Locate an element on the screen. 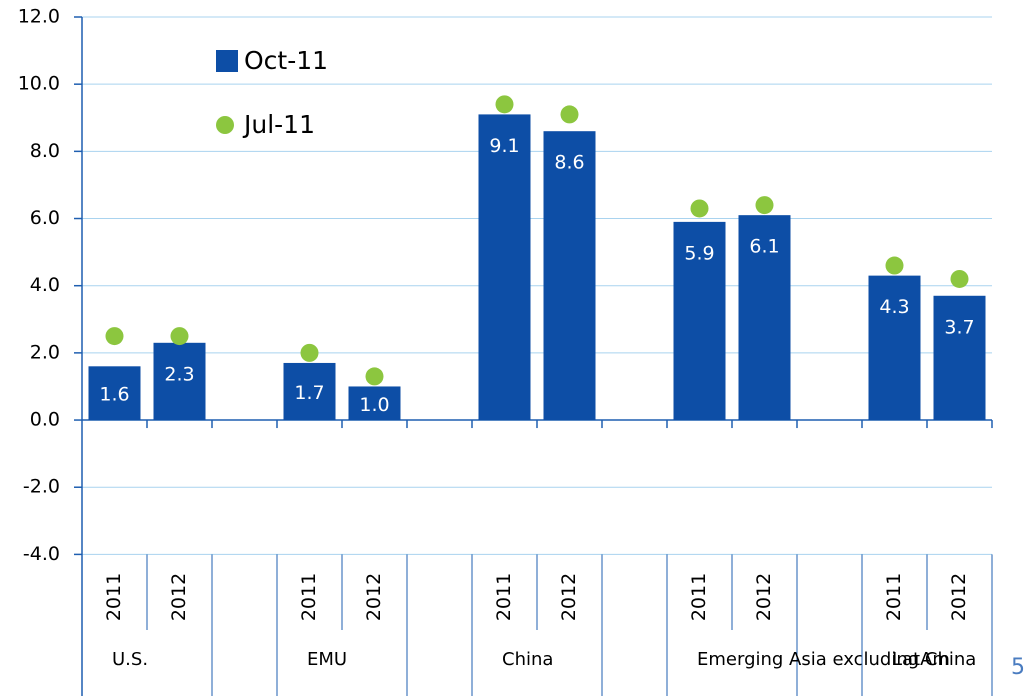 The image size is (1036, 700). page-number: 5 is located at coordinates (1018, 667).